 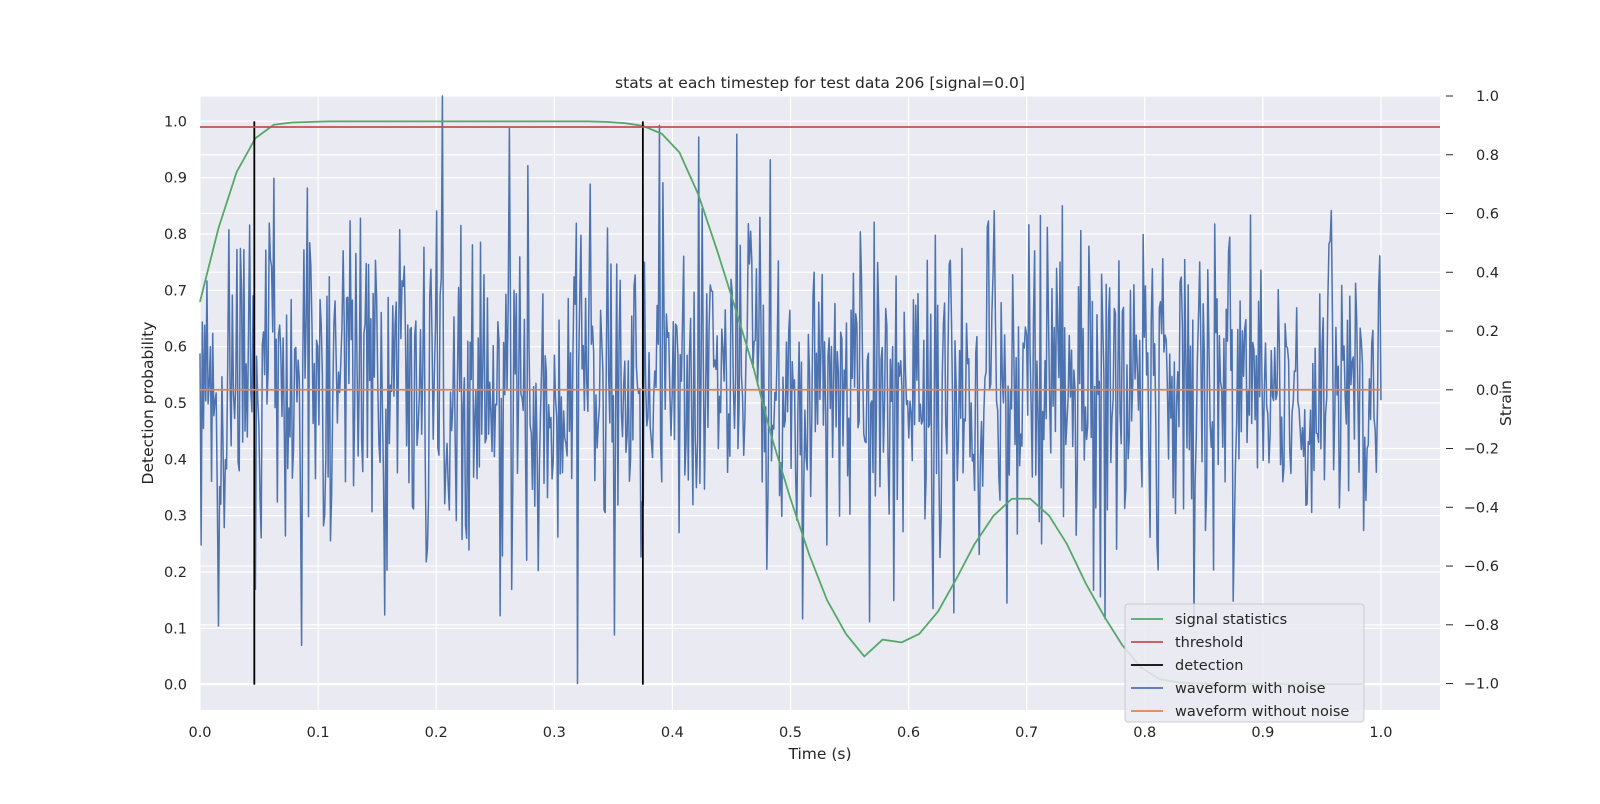 I want to click on y-axis-ticks: 0.0 0.1 0.2 0.3 0.4 0.5 0.6 0.7 0.8 0.9 1.0, so click(x=175, y=403).